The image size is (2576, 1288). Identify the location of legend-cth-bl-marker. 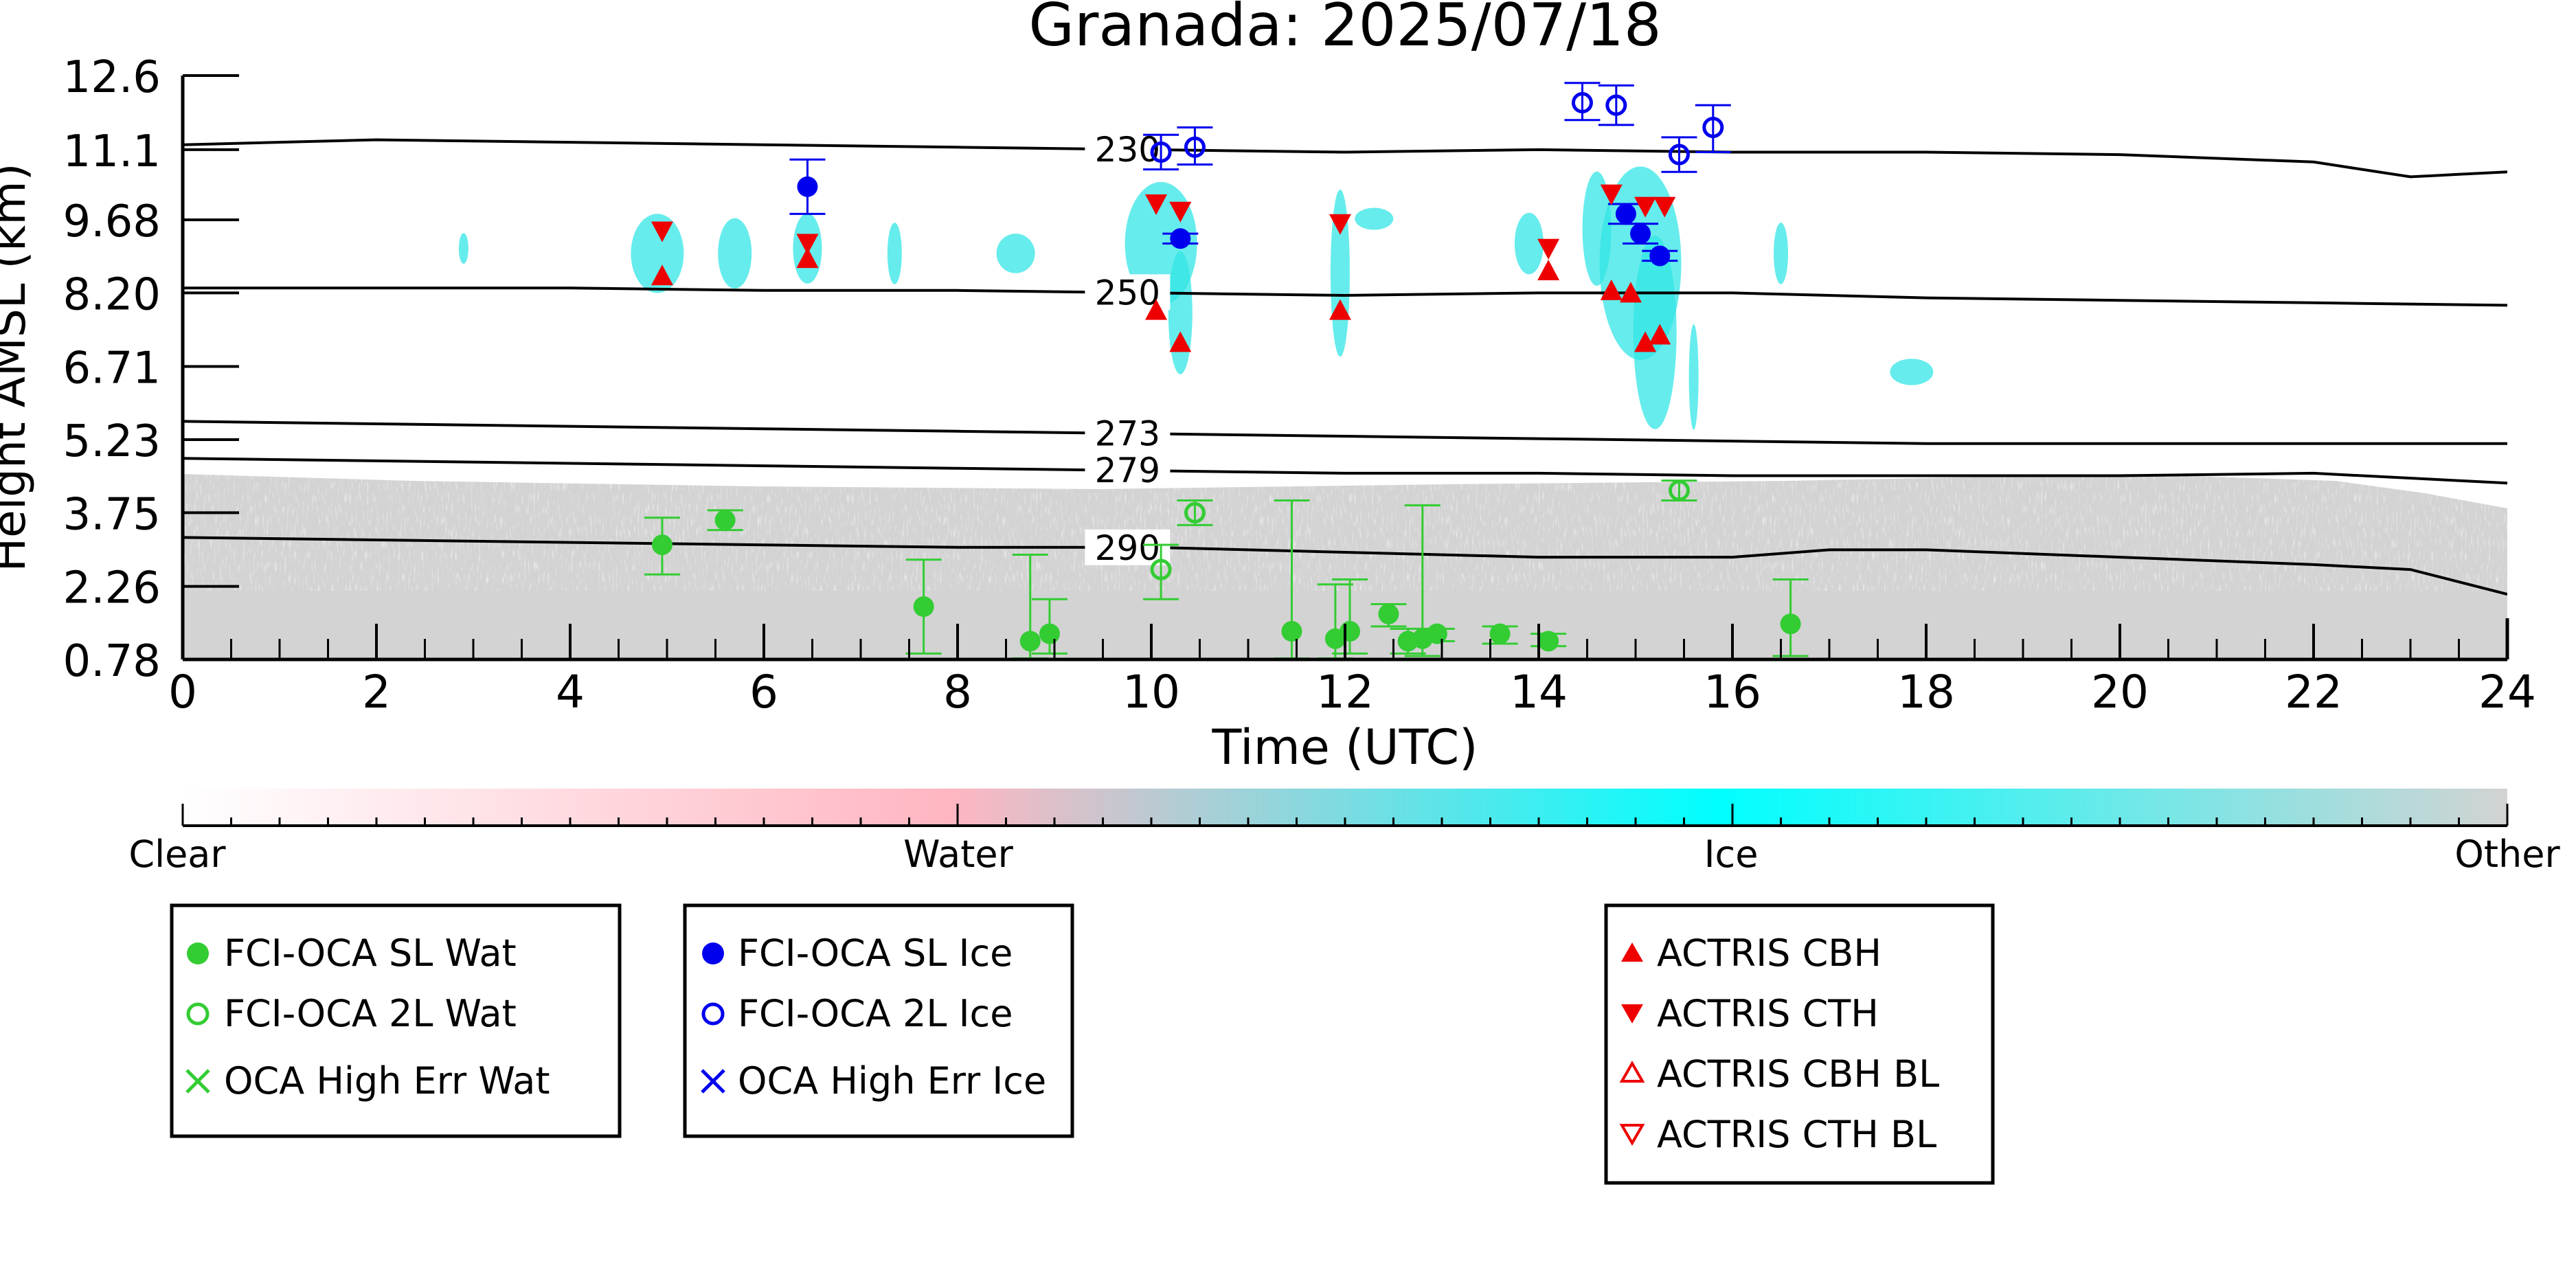
(1632, 1135).